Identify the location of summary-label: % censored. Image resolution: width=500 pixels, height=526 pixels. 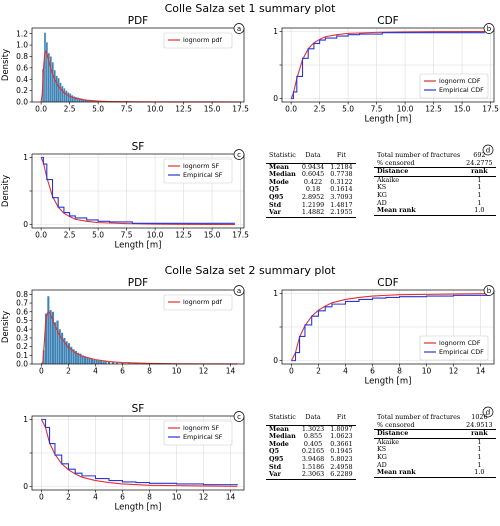
(419, 164).